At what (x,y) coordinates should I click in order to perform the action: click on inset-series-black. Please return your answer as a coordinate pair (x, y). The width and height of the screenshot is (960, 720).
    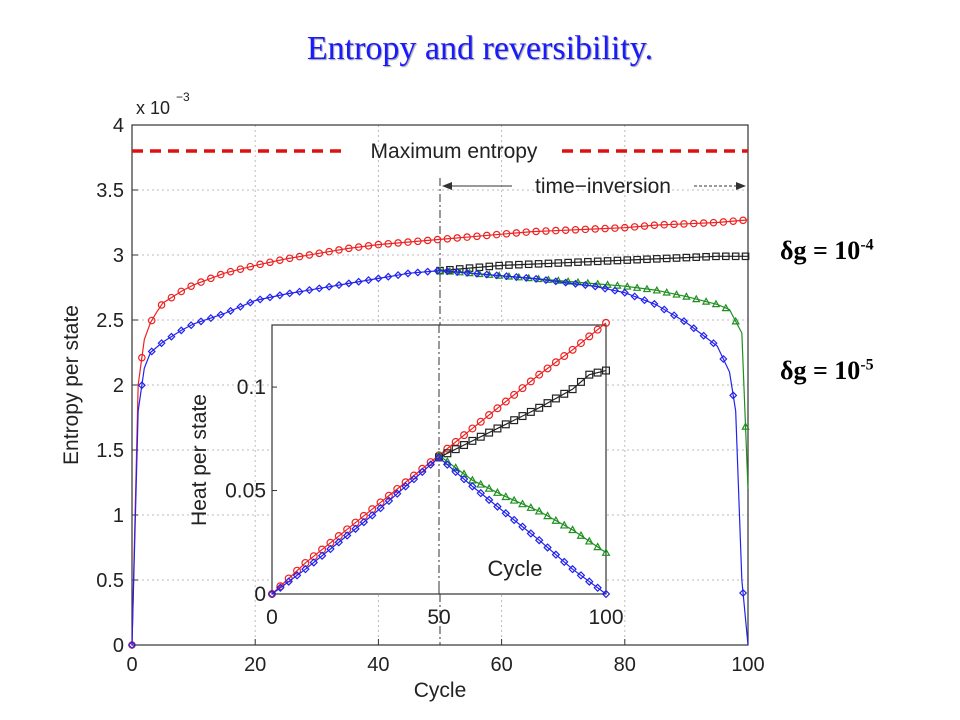
    Looking at the image, I should click on (522, 414).